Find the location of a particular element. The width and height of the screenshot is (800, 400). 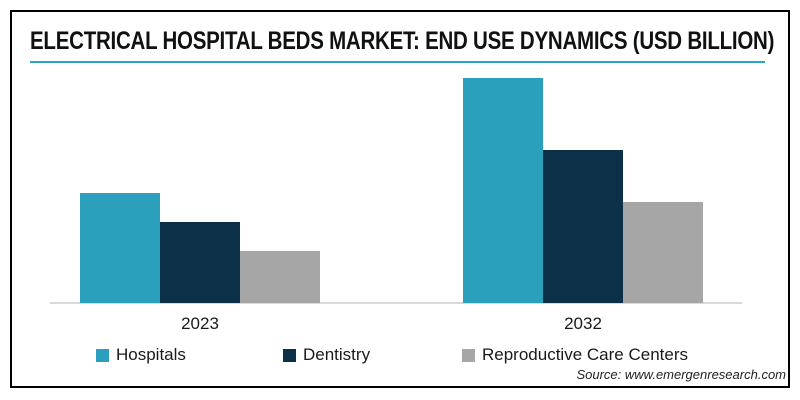

x-axis-label-2023: 2023 is located at coordinates (200, 323).